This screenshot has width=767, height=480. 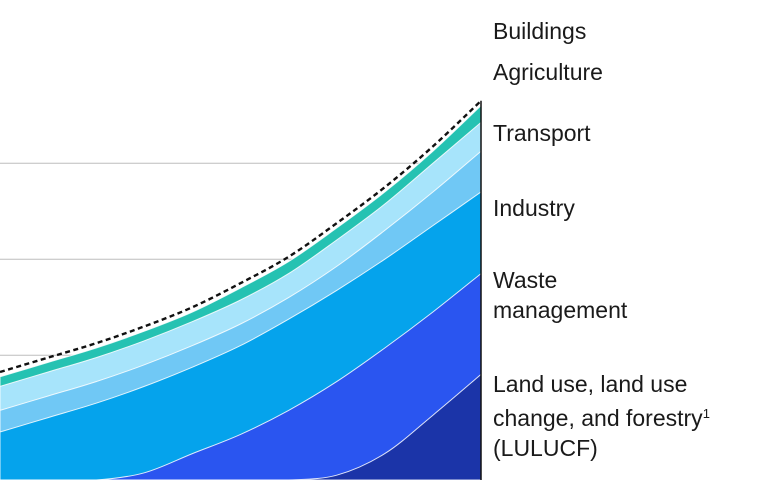 I want to click on legend-label-waste-line1: Waste, so click(x=525, y=280).